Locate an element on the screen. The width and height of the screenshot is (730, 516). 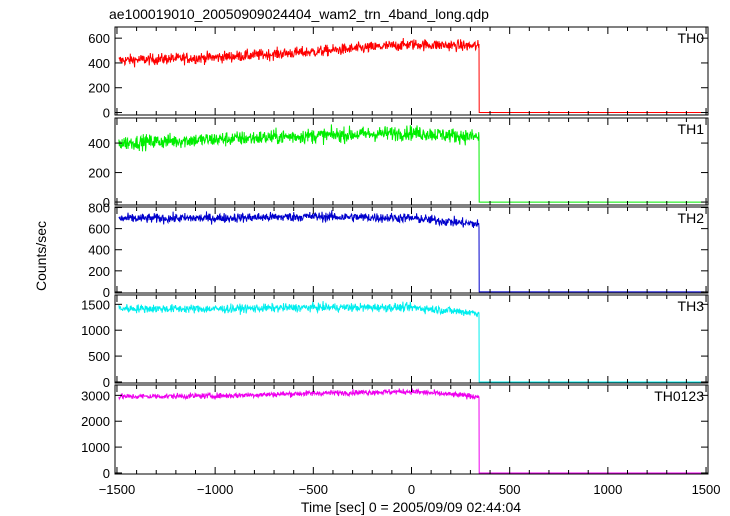
x-tick-label: 0 is located at coordinates (411, 489).